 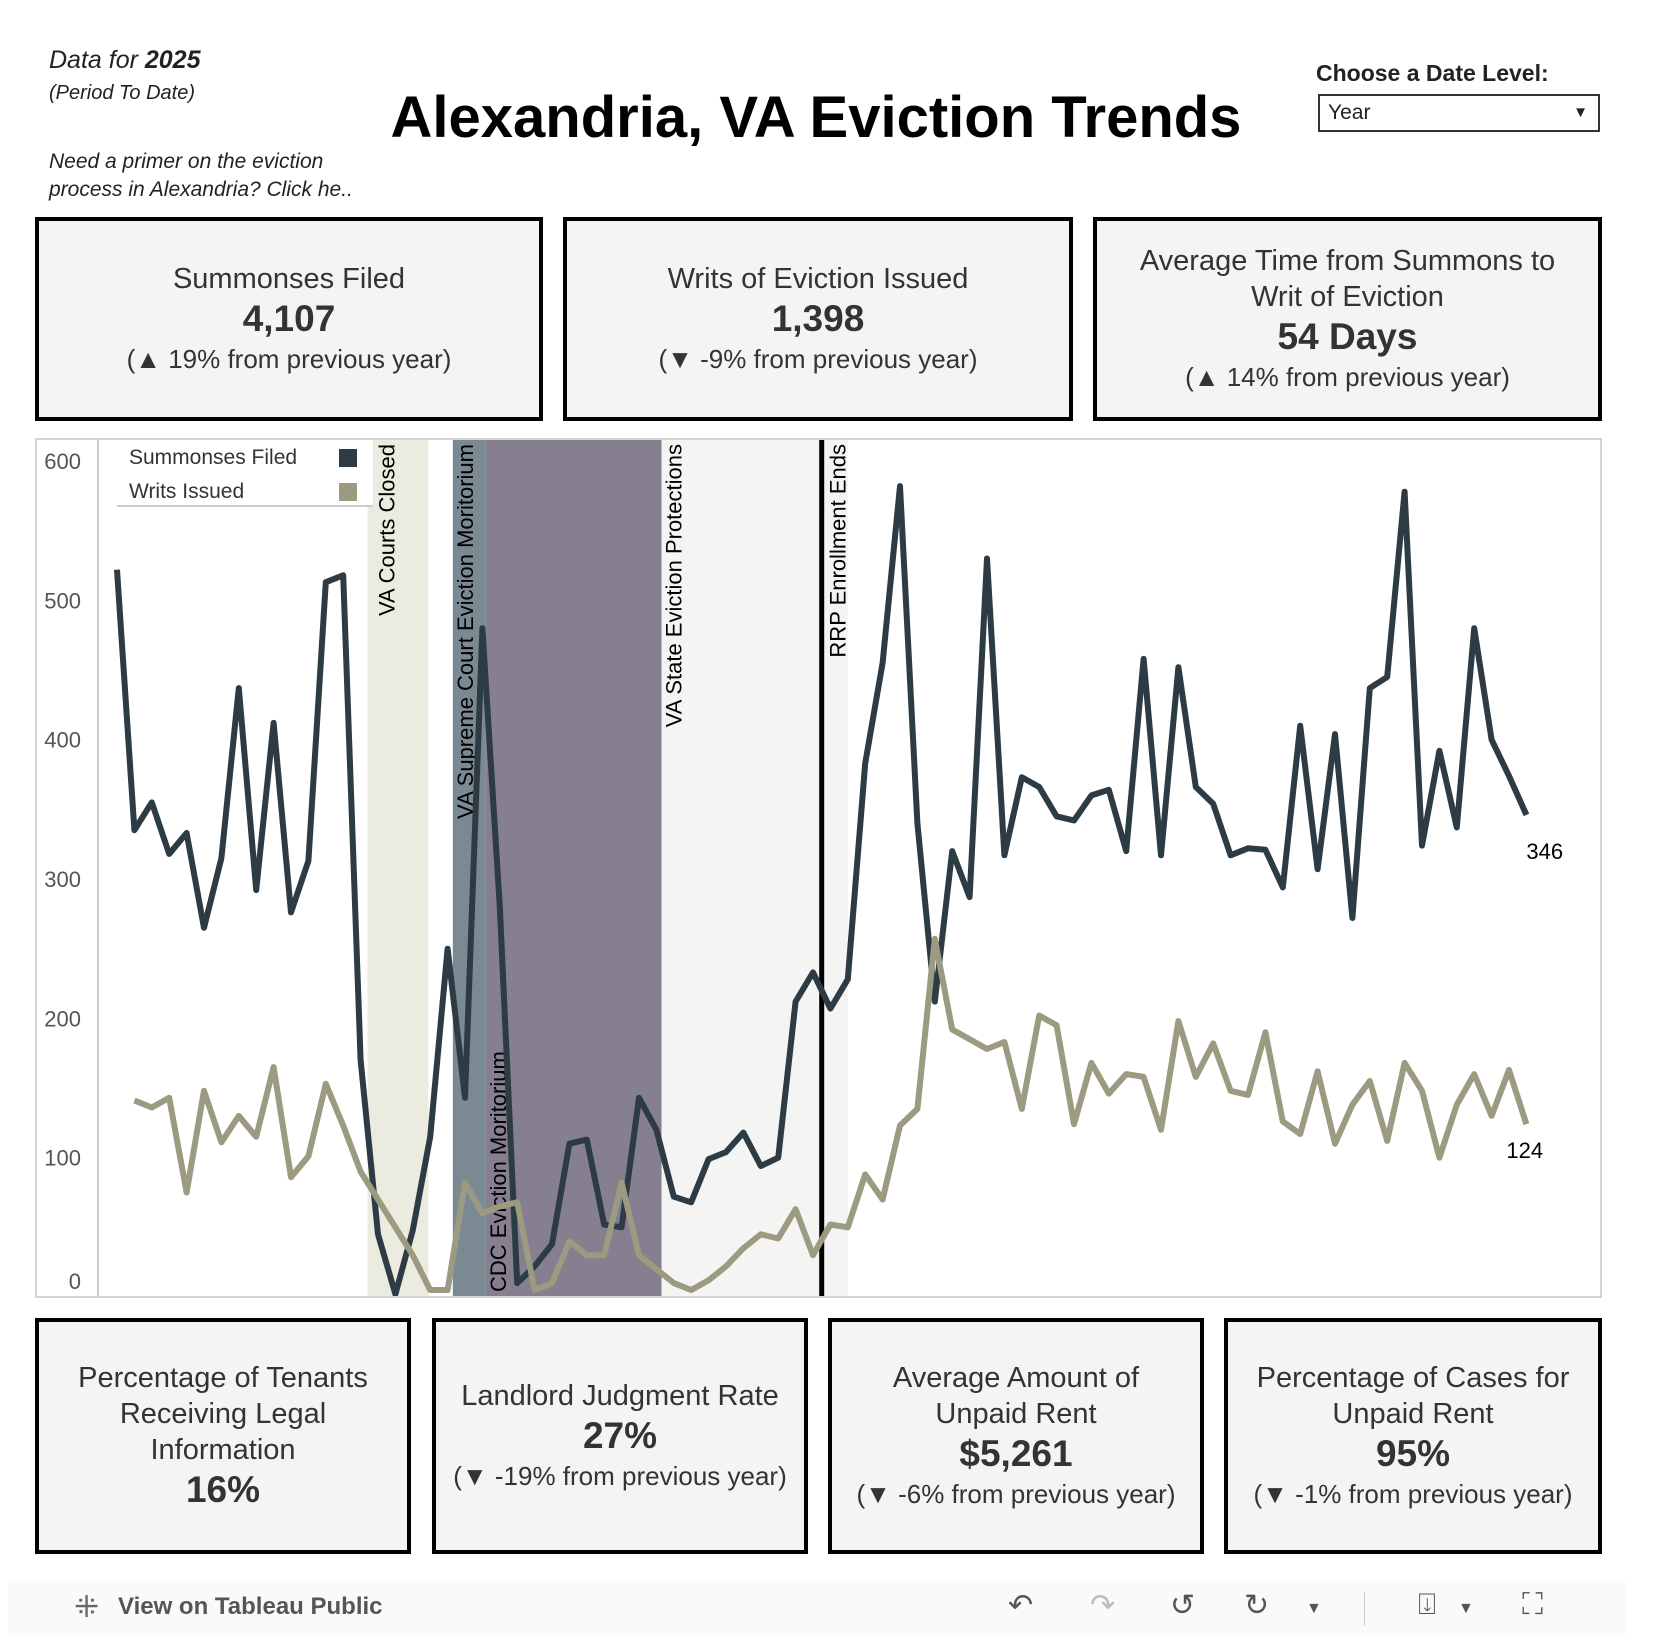 What do you see at coordinates (816, 117) in the screenshot?
I see `page-title: Alexandria, VA Eviction Trends` at bounding box center [816, 117].